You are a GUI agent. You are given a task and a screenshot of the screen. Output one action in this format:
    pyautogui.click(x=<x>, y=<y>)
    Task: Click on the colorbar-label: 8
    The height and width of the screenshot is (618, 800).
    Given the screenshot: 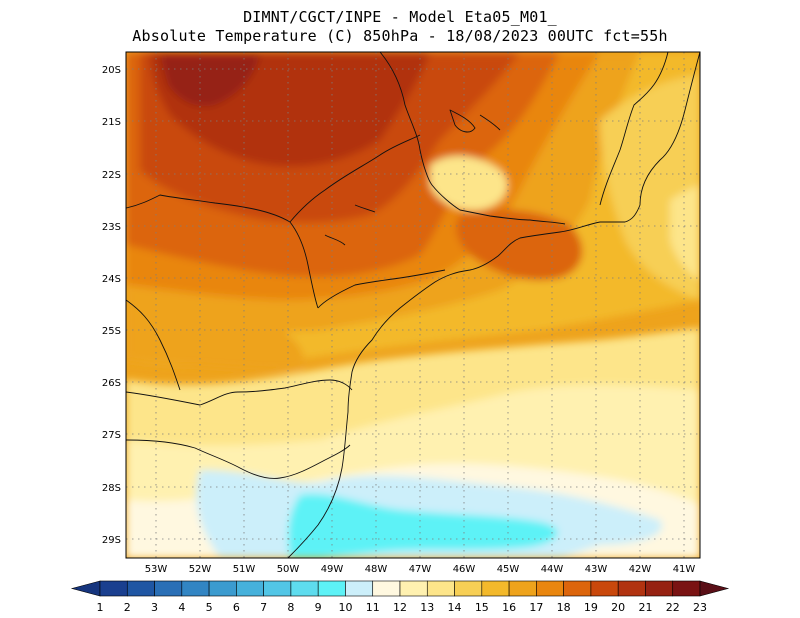 What is the action you would take?
    pyautogui.click(x=290, y=607)
    